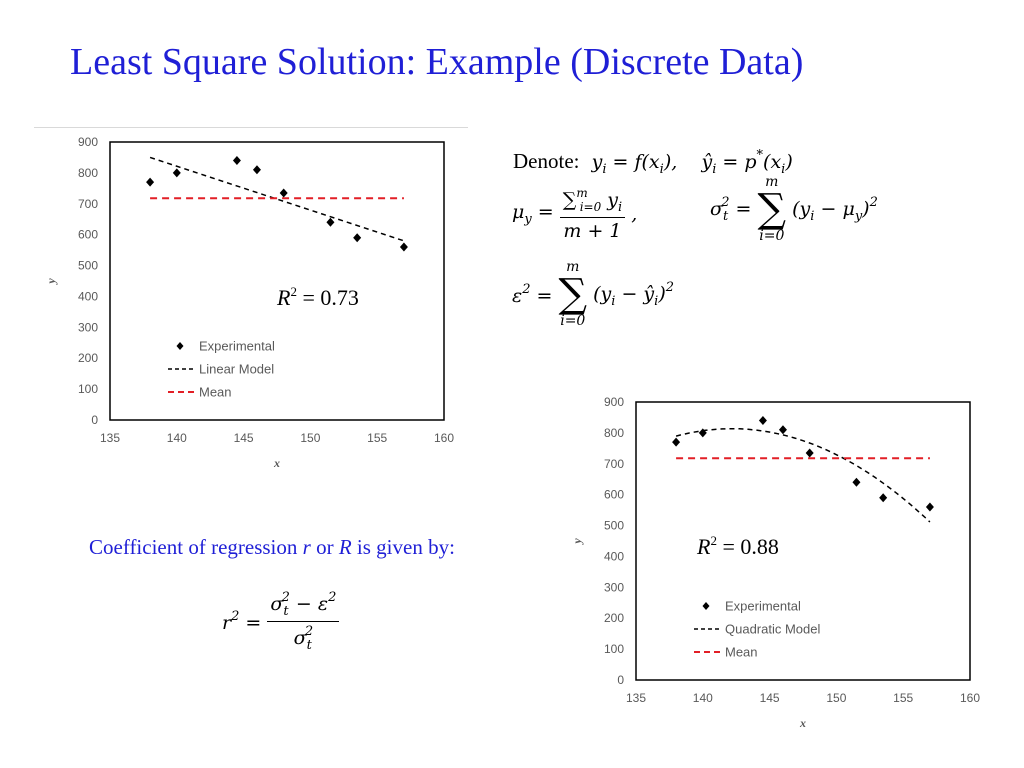 The height and width of the screenshot is (768, 1024). Describe the element at coordinates (634, 214) in the screenshot. I see `comma: ,` at that location.